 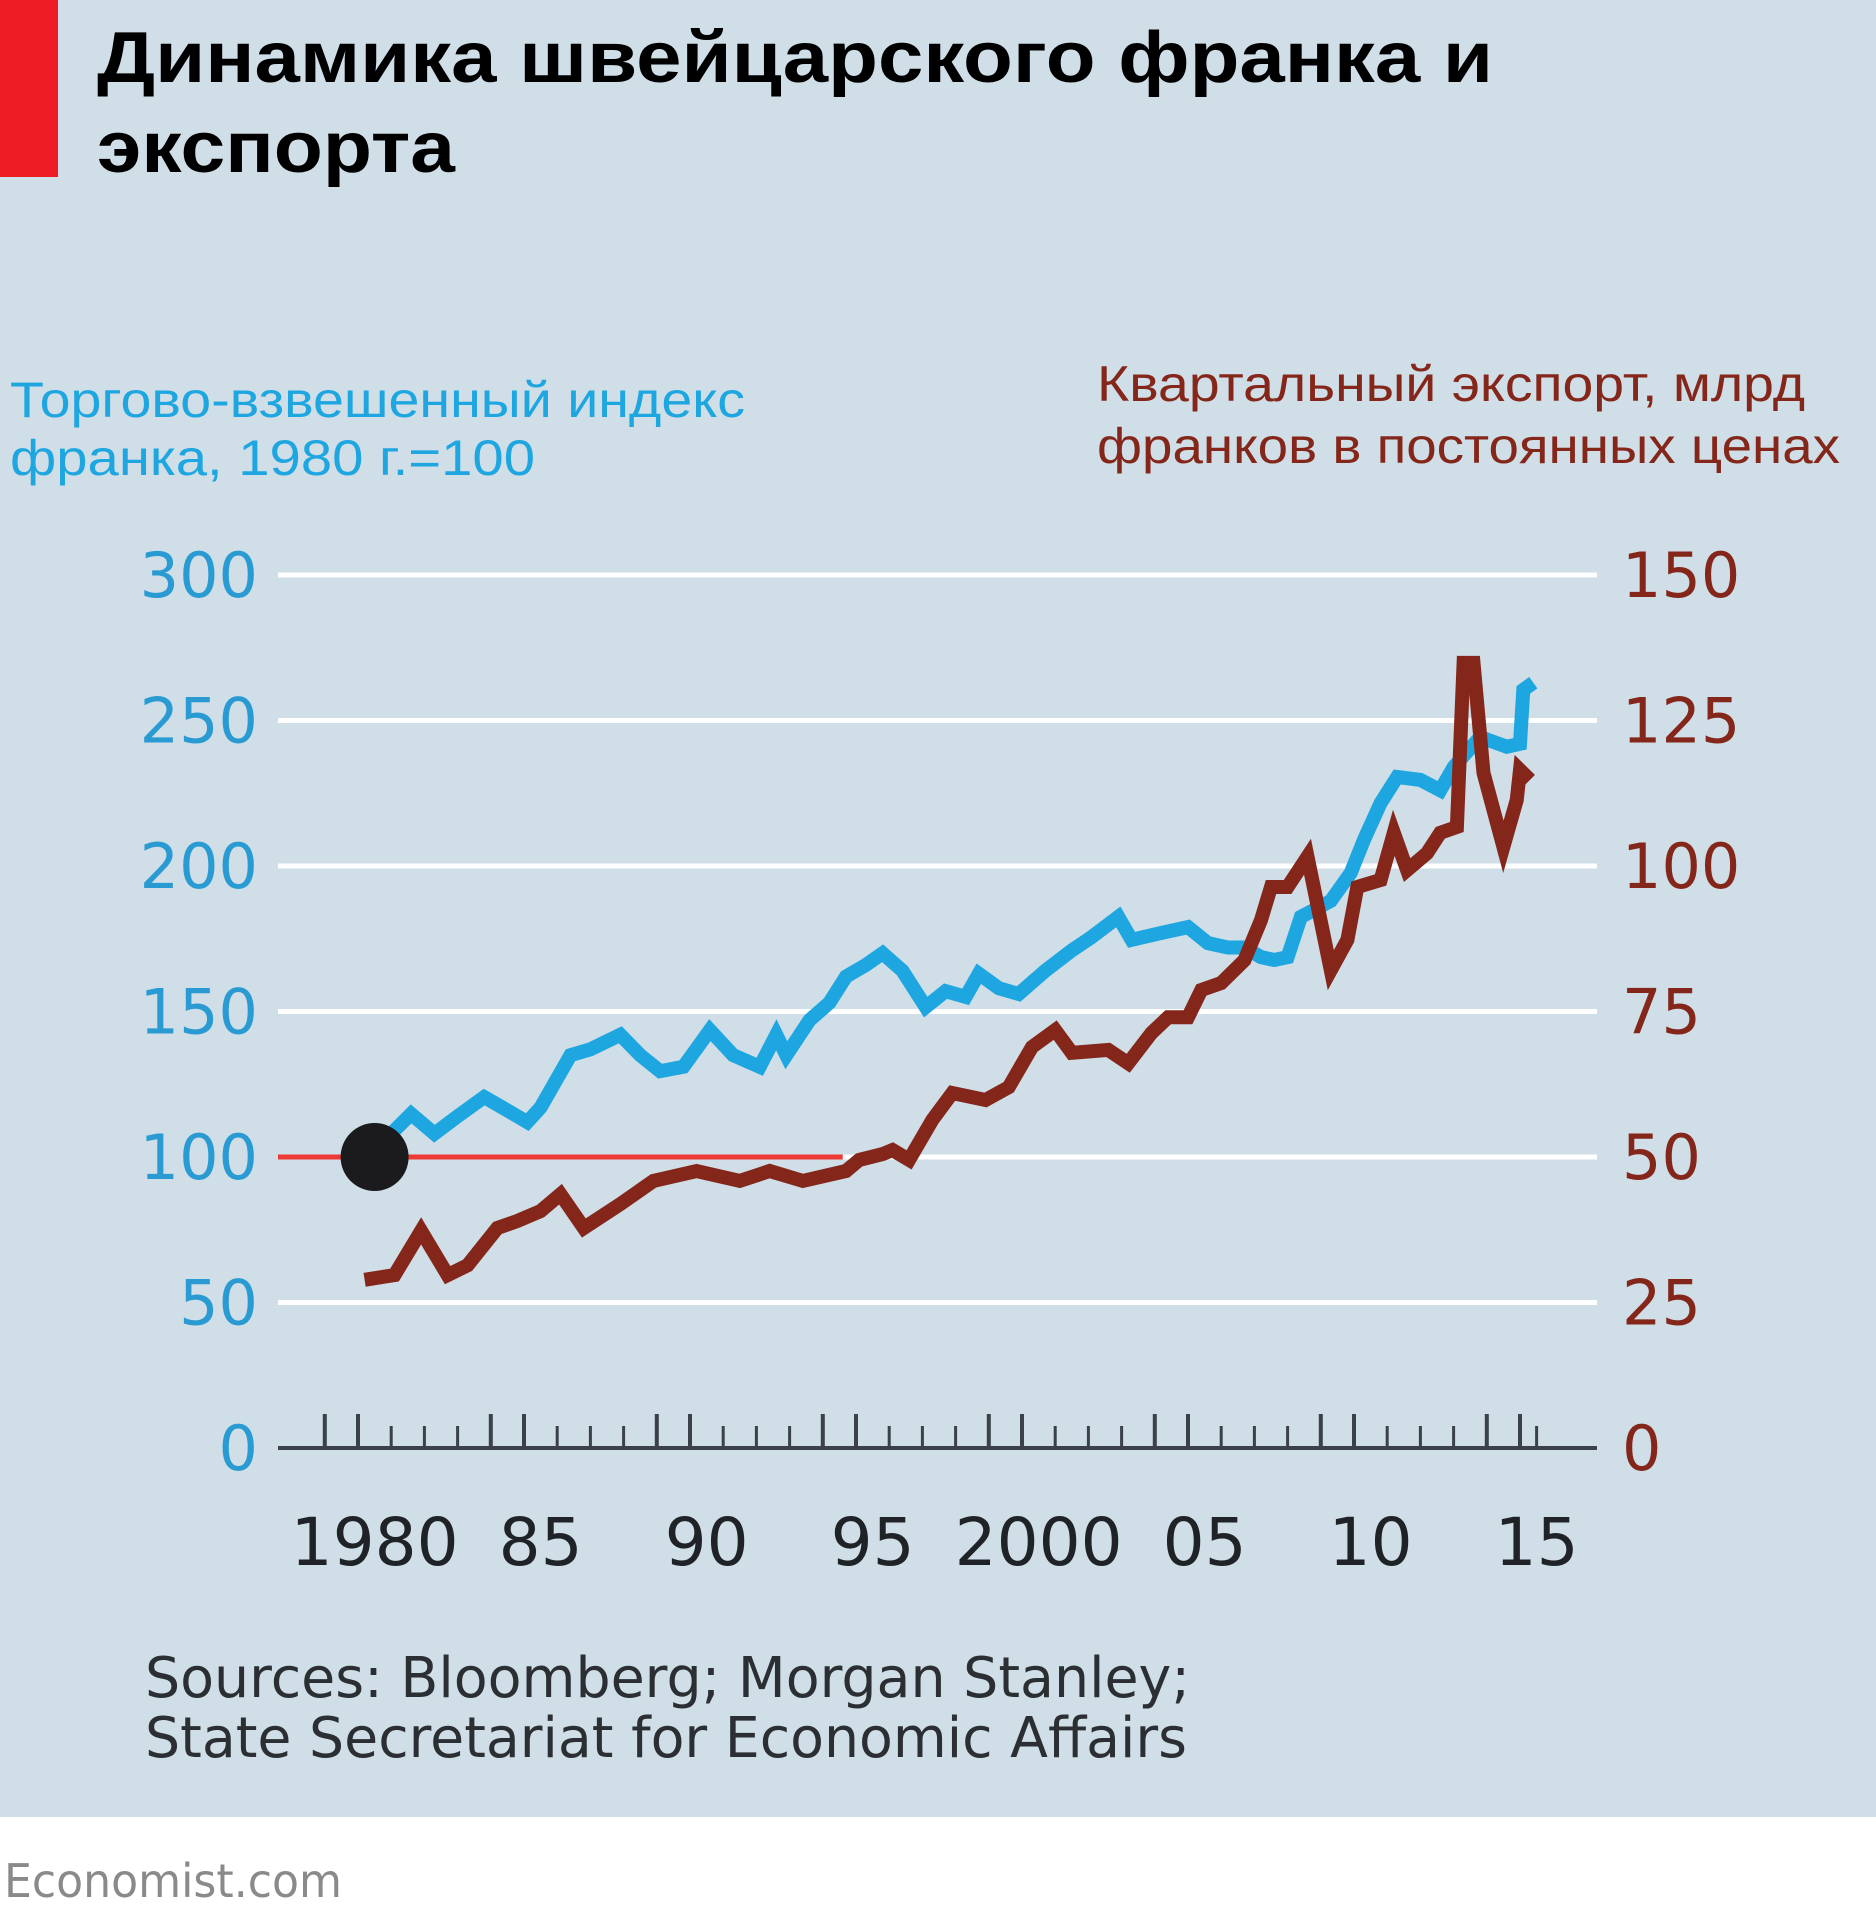 I want to click on left-axis-ticks: 0 50 100 150 200 250 300, so click(x=199, y=1012).